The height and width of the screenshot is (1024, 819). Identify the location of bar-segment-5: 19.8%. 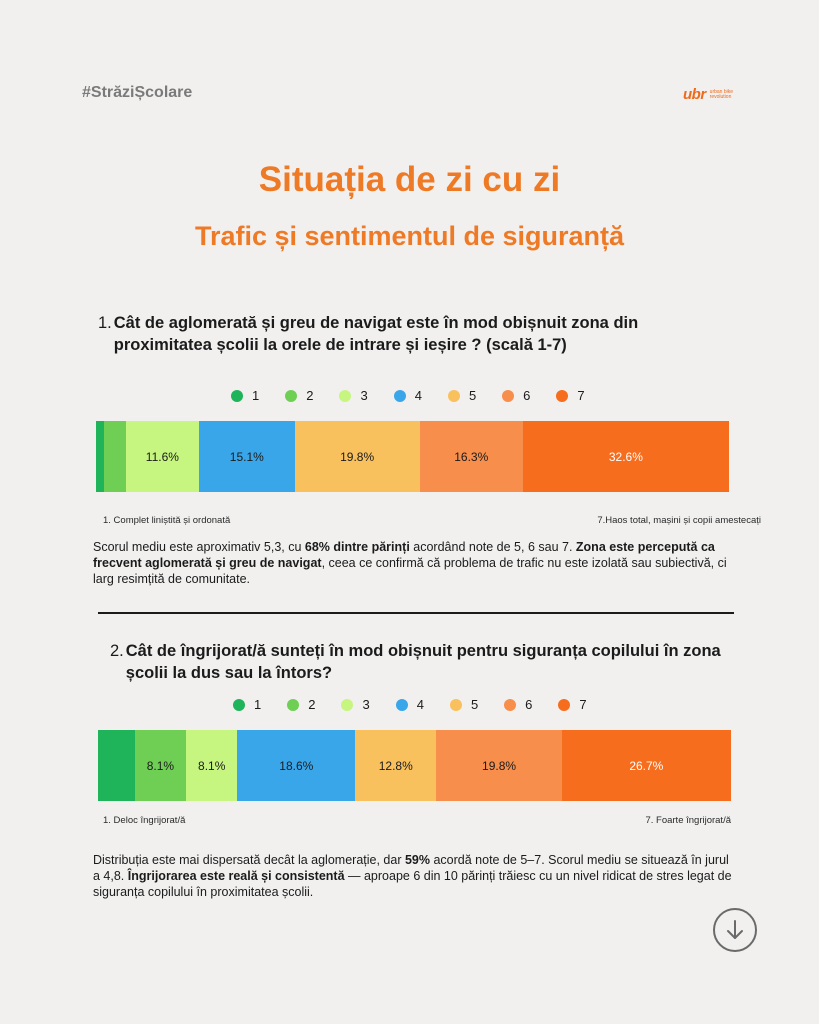
(357, 456).